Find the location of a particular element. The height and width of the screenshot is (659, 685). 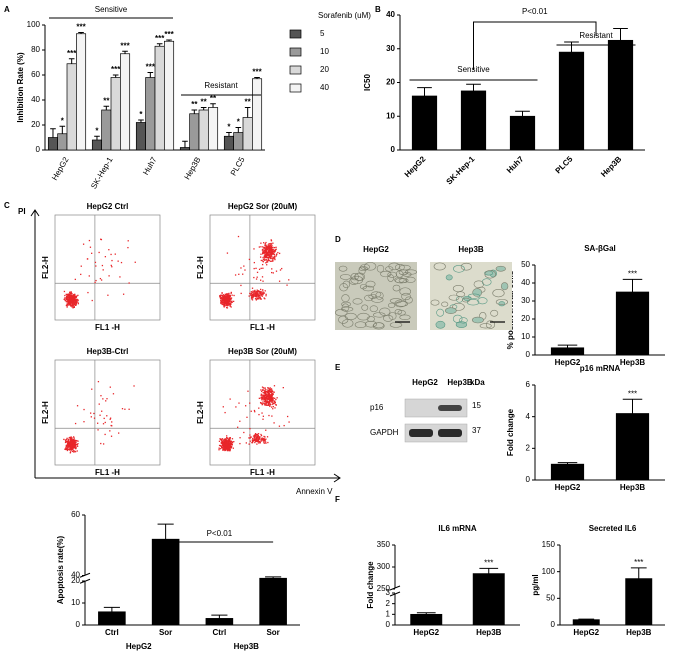

y-axis-label: Apoptosis rate(%) is located at coordinates (60, 569).